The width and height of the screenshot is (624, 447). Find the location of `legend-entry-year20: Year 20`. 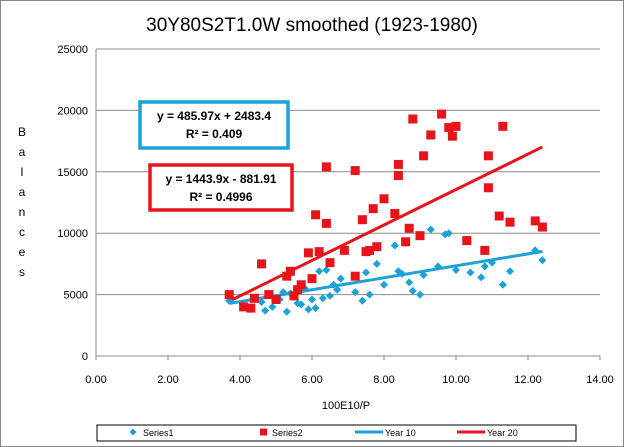

legend-entry-year20: Year 20 is located at coordinates (487, 433).